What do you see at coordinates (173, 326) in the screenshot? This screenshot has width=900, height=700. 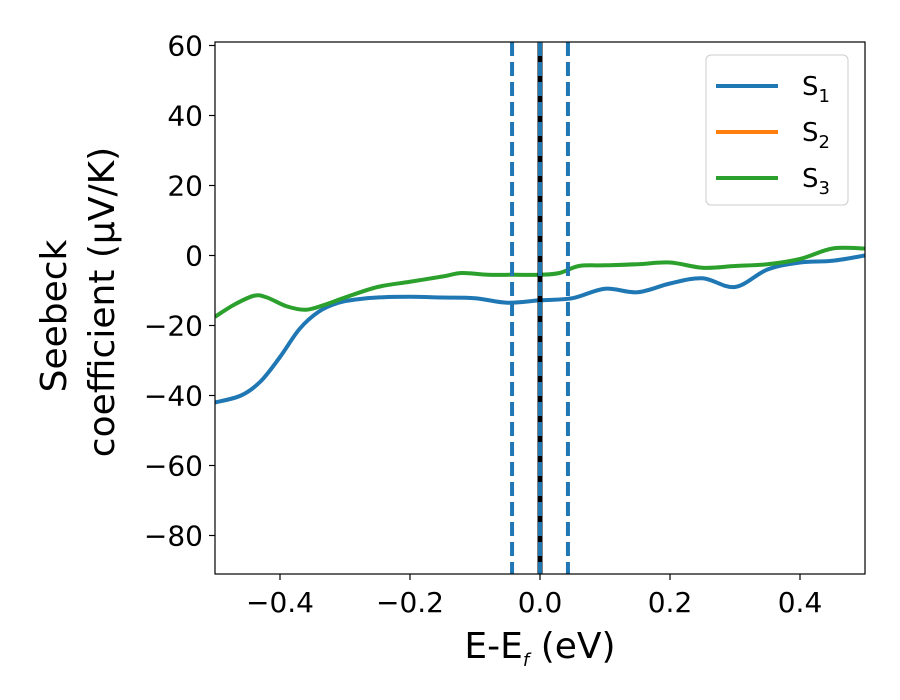 I see `y-tick-label: −20` at bounding box center [173, 326].